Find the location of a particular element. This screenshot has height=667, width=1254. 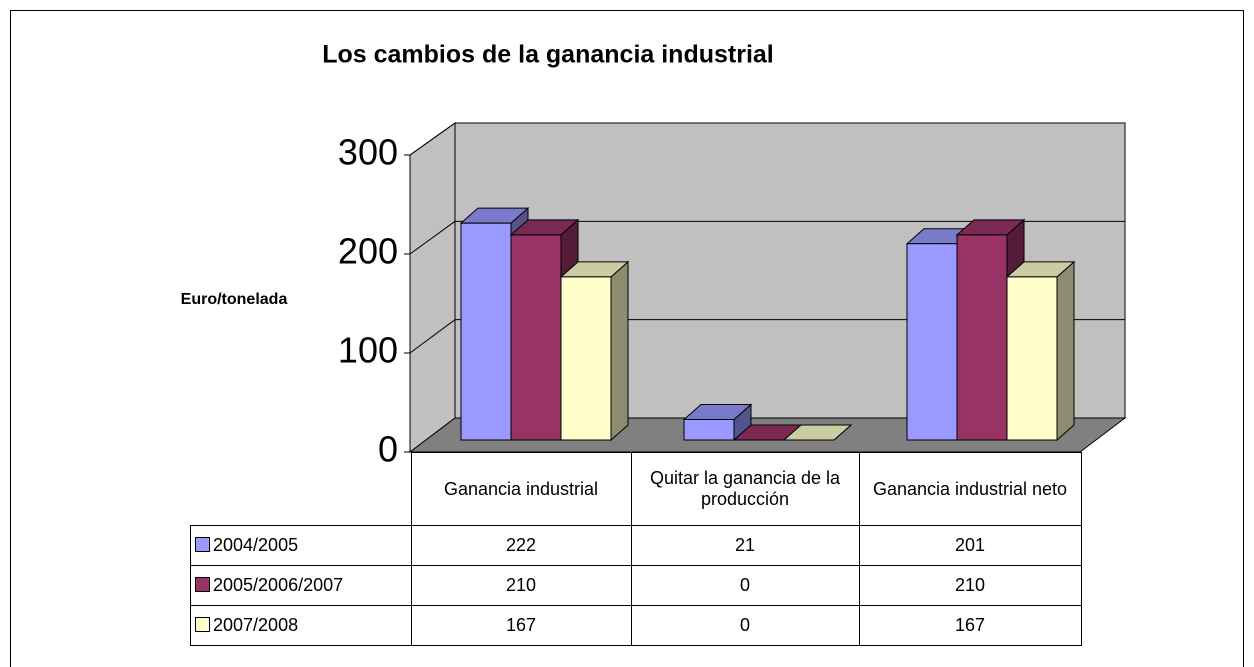

table-row: 2007/2008 167 0 167 is located at coordinates (636, 625).